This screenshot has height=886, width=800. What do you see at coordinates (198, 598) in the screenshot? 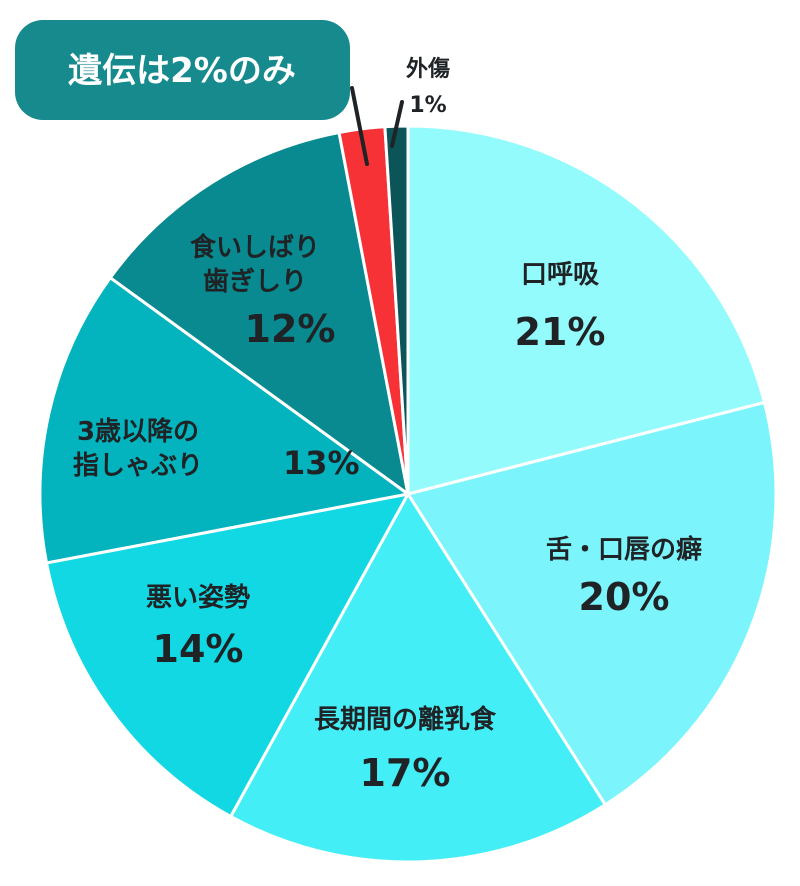
I see `slice-label: 悪い姿勢` at bounding box center [198, 598].